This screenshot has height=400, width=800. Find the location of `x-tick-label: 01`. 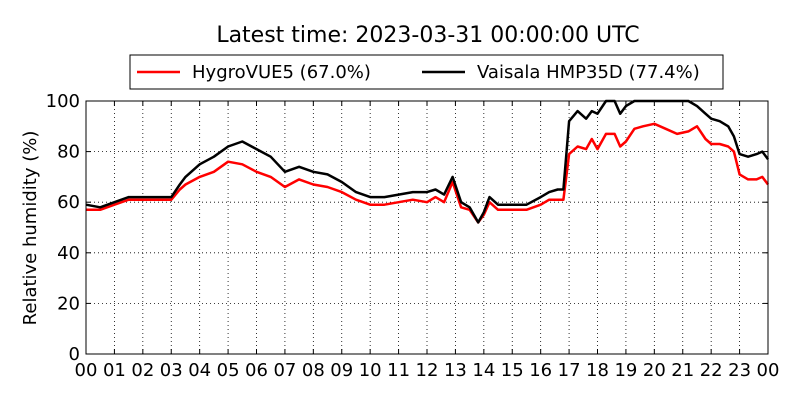

x-tick-label: 01 is located at coordinates (114, 370).